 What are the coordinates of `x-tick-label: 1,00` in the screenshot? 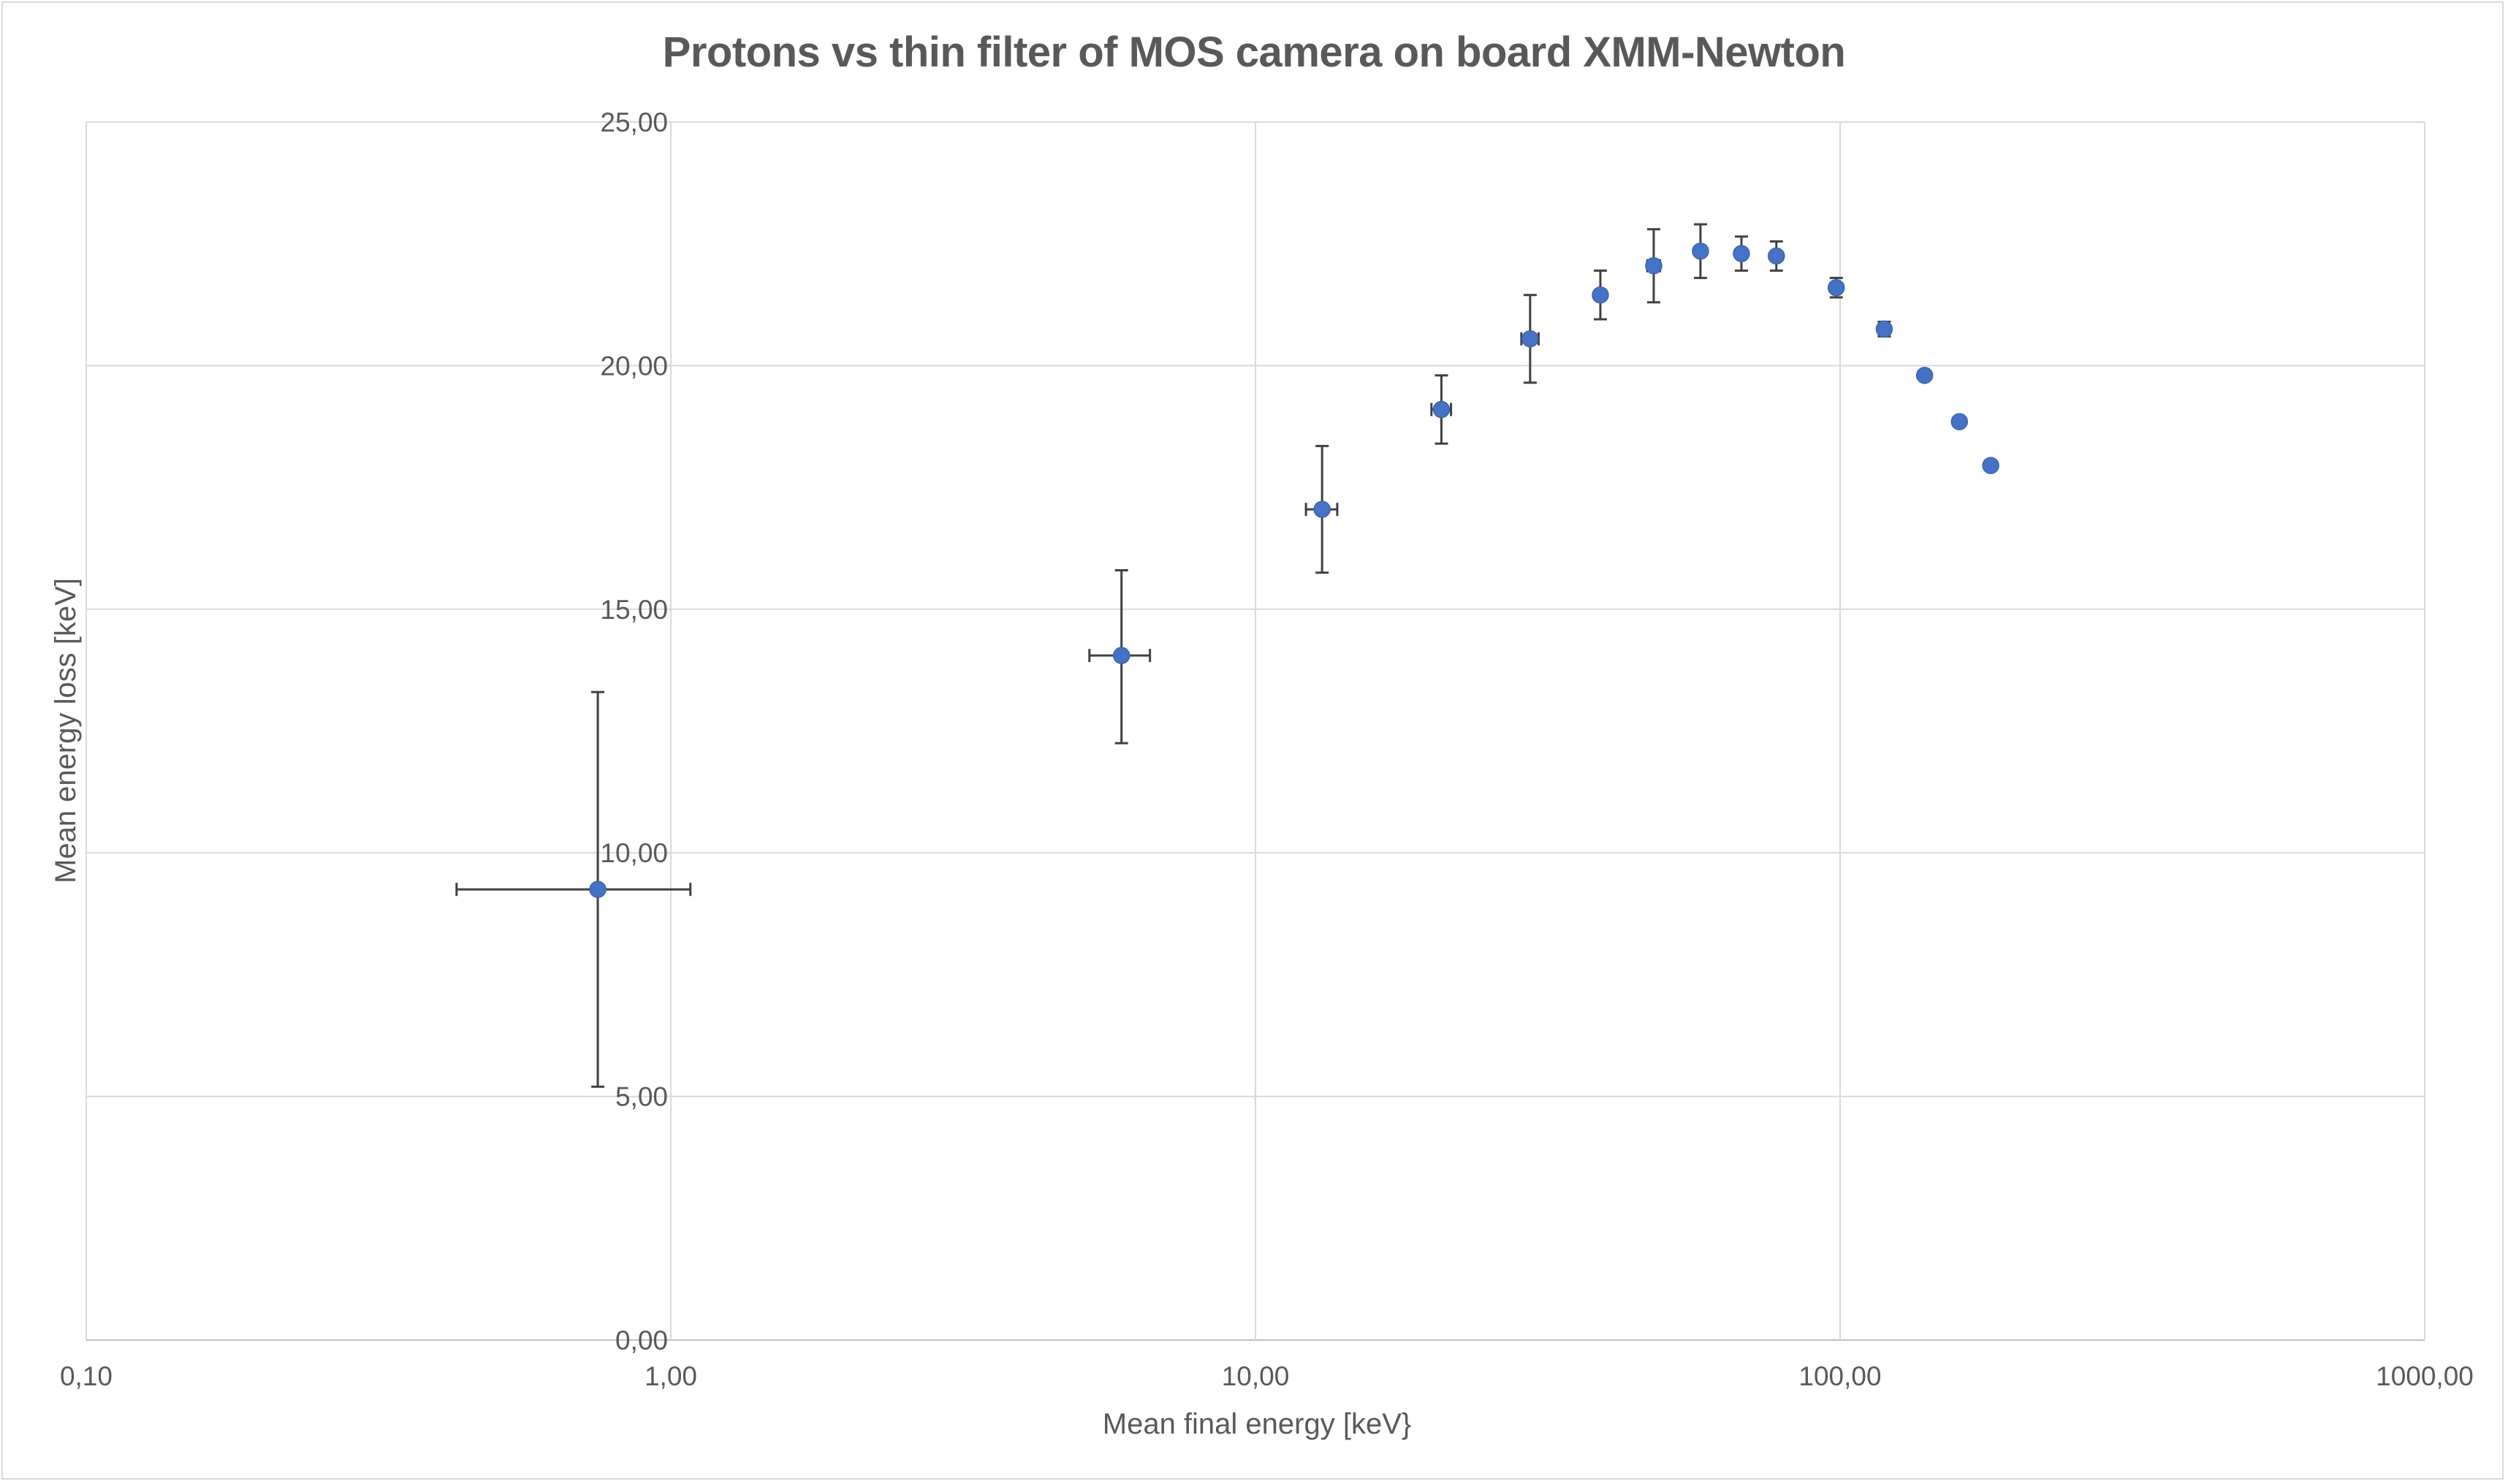 It's located at (671, 1376).